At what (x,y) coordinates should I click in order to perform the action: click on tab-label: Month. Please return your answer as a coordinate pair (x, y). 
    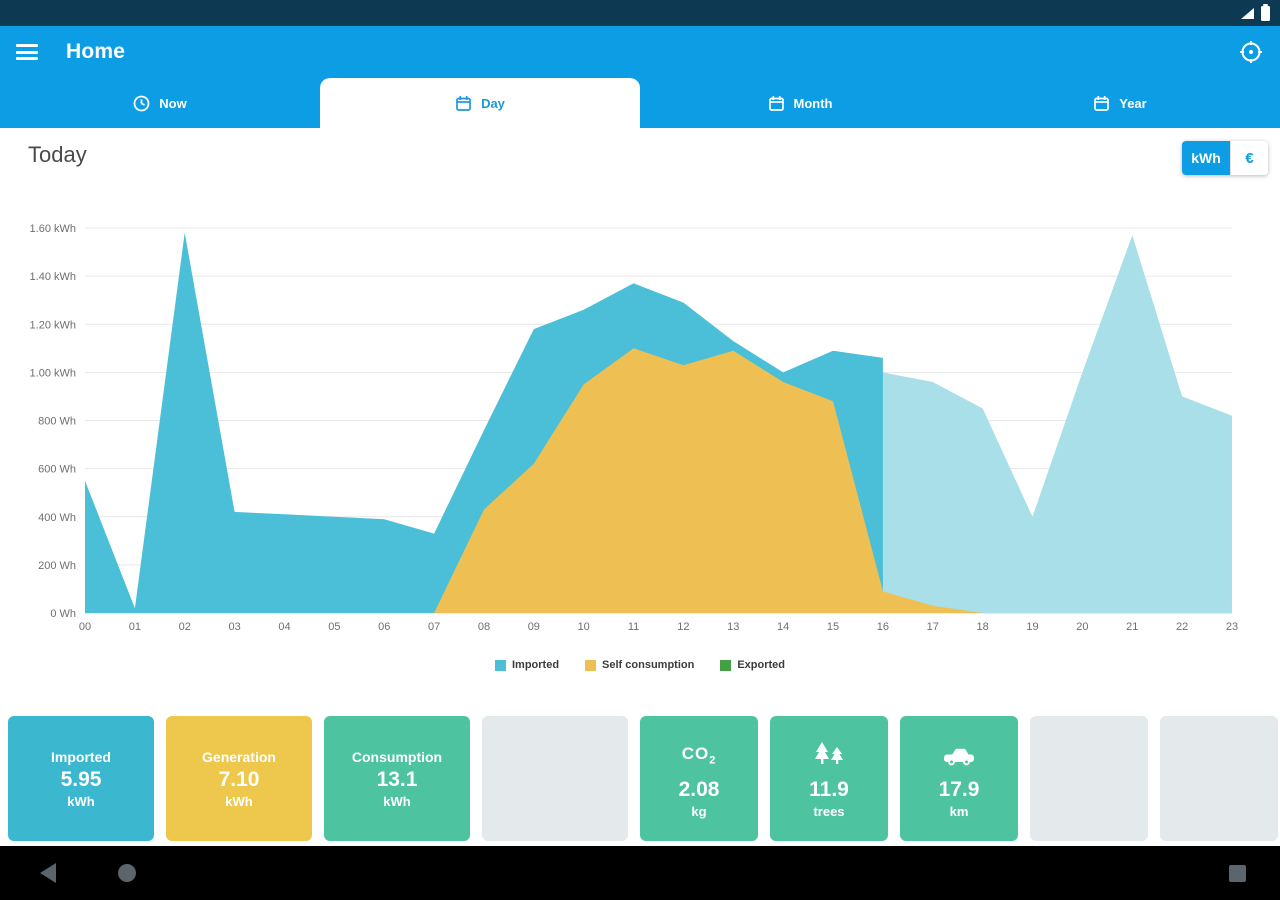
    Looking at the image, I should click on (813, 103).